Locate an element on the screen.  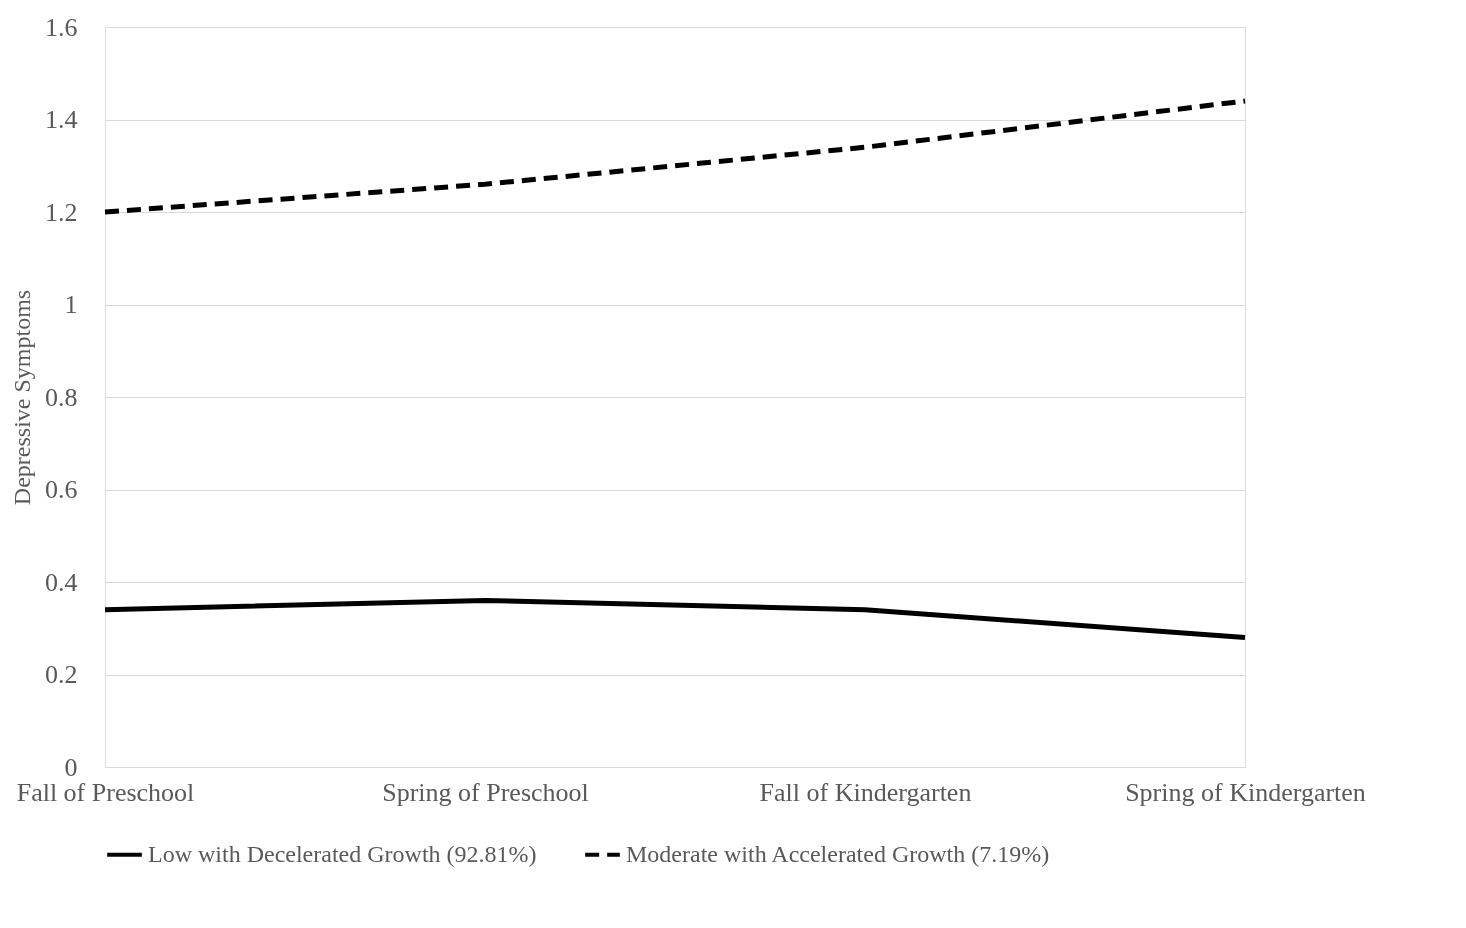
x-tick-label: Fall of Kindergarten is located at coordinates (865, 792).